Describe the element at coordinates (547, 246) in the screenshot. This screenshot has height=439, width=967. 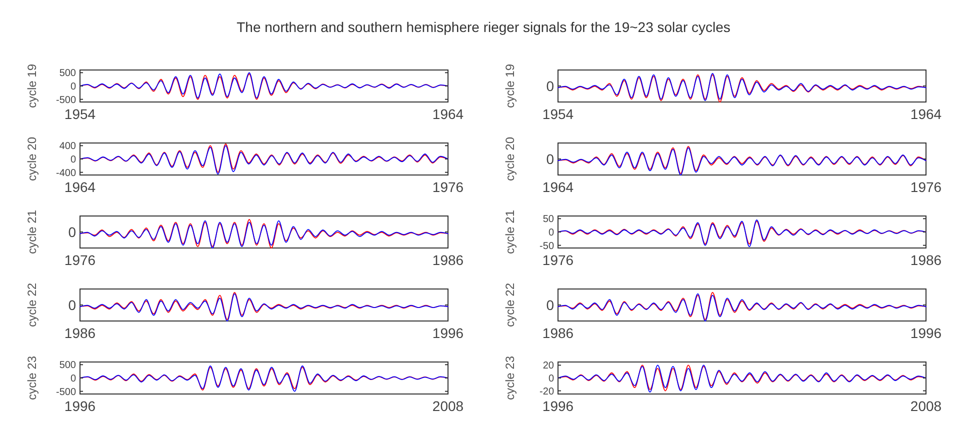
I see `y-tick-label: -50` at that location.